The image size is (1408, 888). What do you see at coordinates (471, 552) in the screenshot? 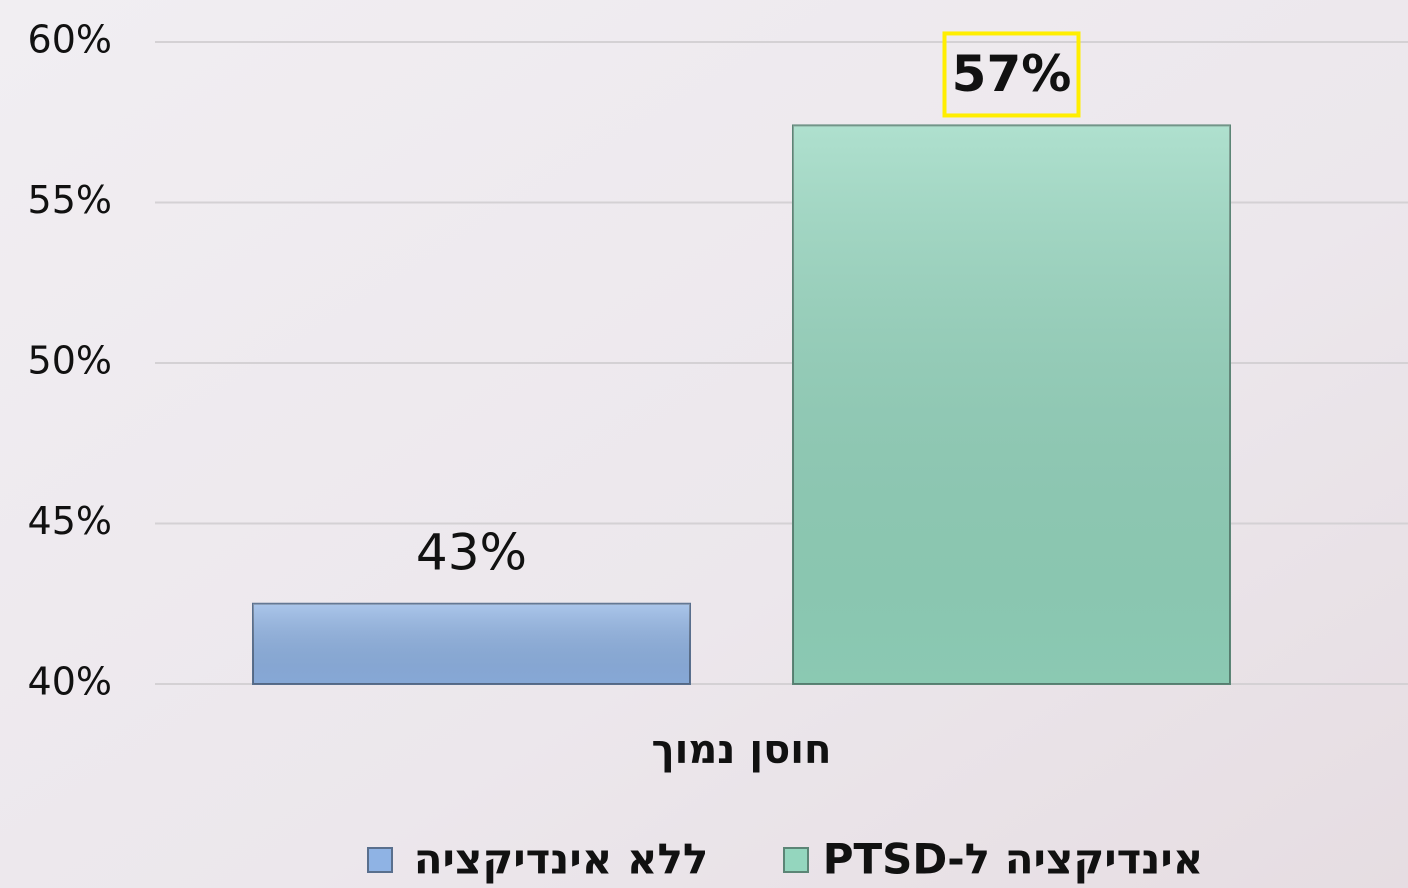
I see `data-label: 43%` at bounding box center [471, 552].